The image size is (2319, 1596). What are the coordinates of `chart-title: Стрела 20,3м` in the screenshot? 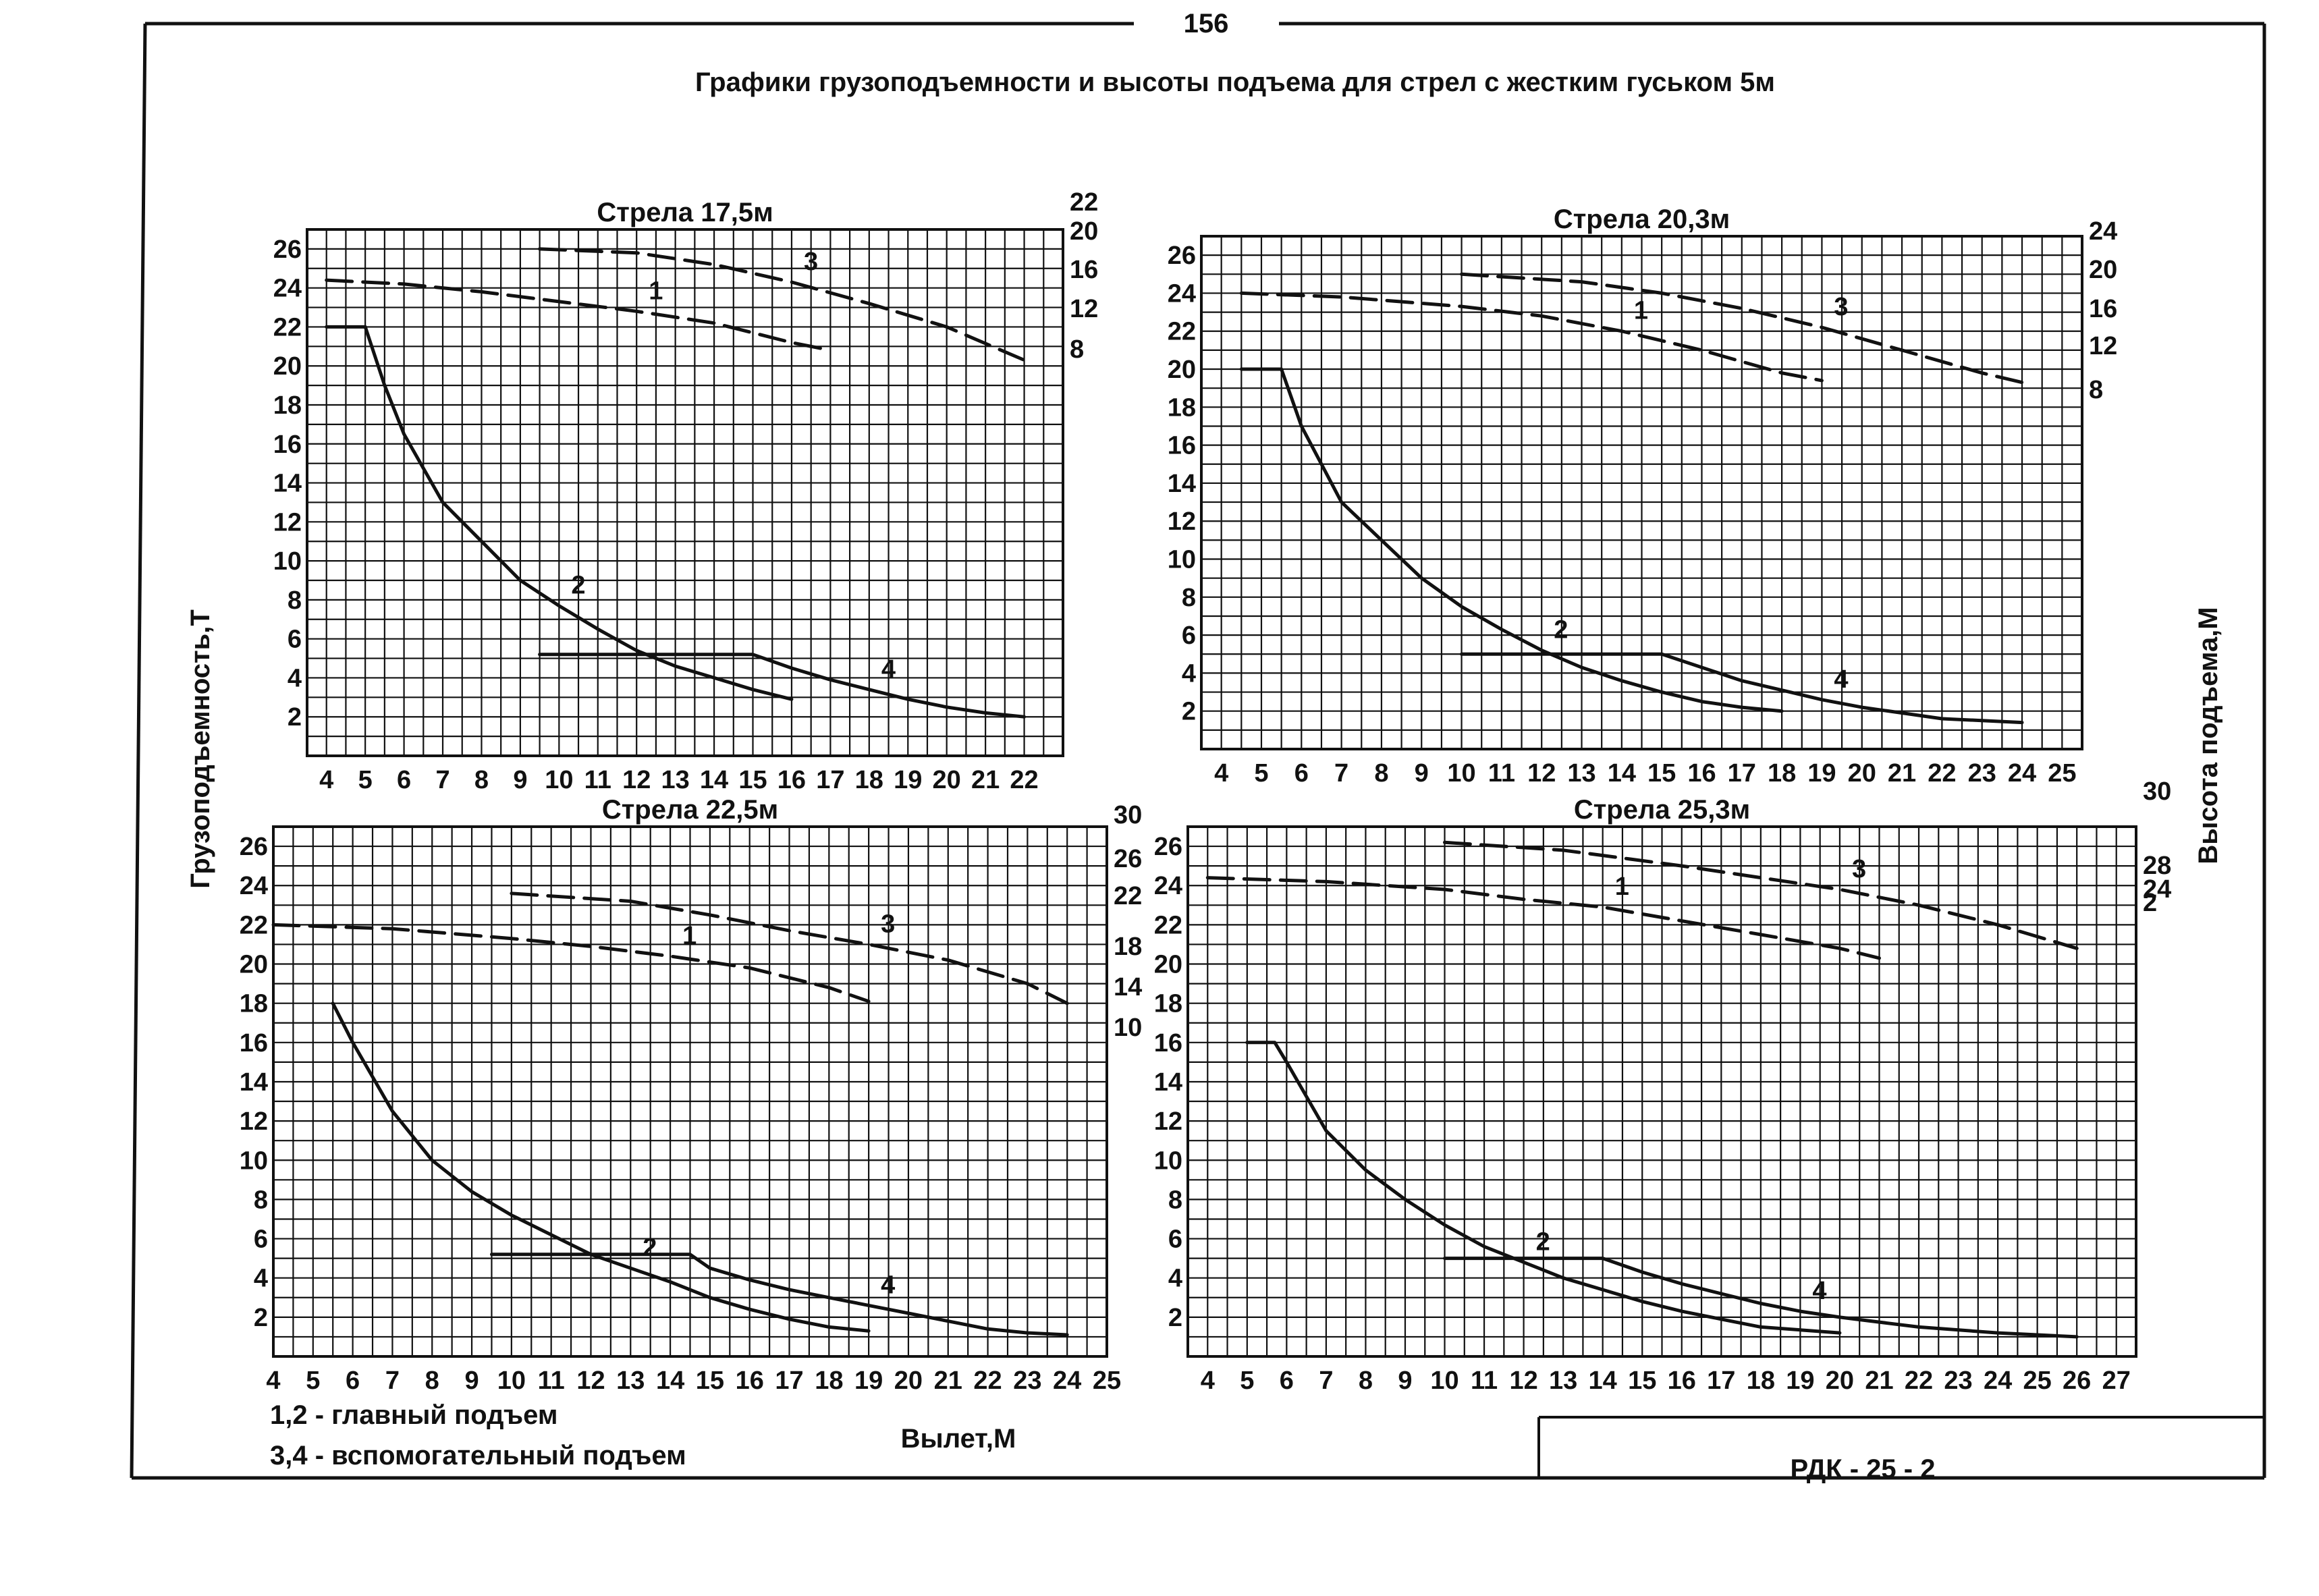 It's located at (1642, 219).